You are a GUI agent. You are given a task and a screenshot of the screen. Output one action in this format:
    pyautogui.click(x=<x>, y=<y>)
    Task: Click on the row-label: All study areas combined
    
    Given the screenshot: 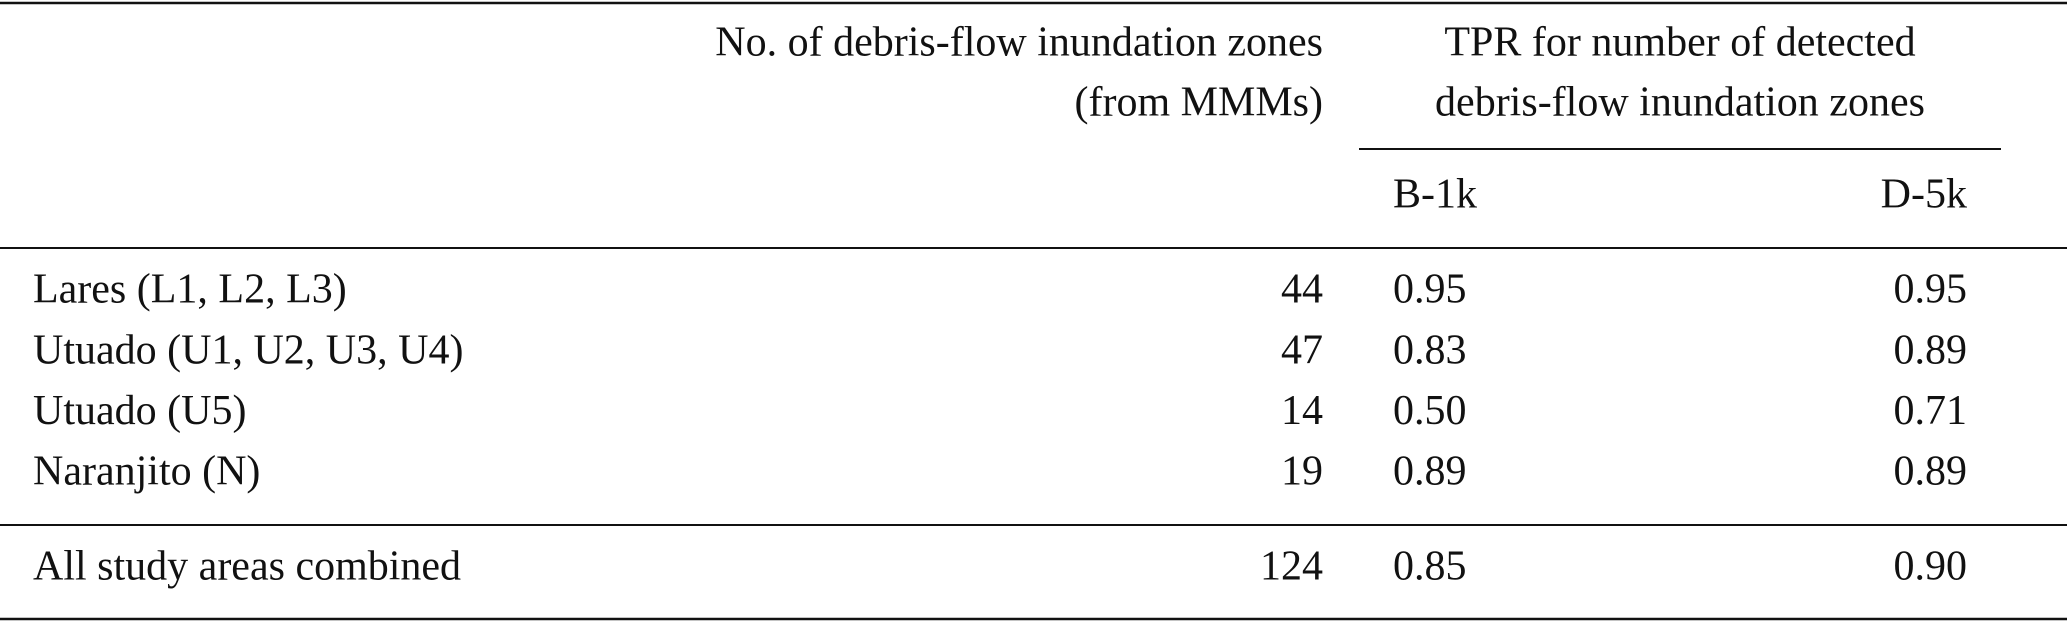 What is the action you would take?
    pyautogui.click(x=247, y=567)
    